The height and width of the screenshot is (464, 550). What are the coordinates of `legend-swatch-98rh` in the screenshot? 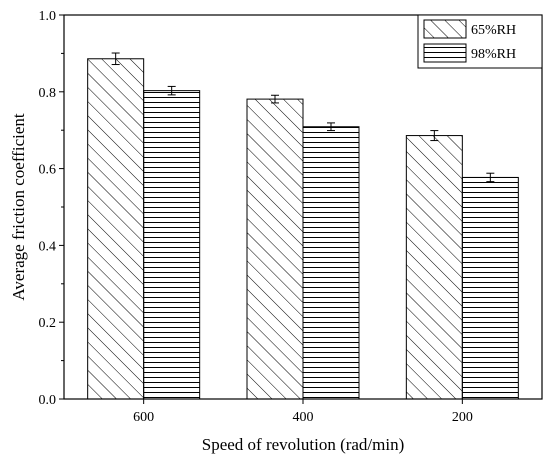 It's located at (445, 53).